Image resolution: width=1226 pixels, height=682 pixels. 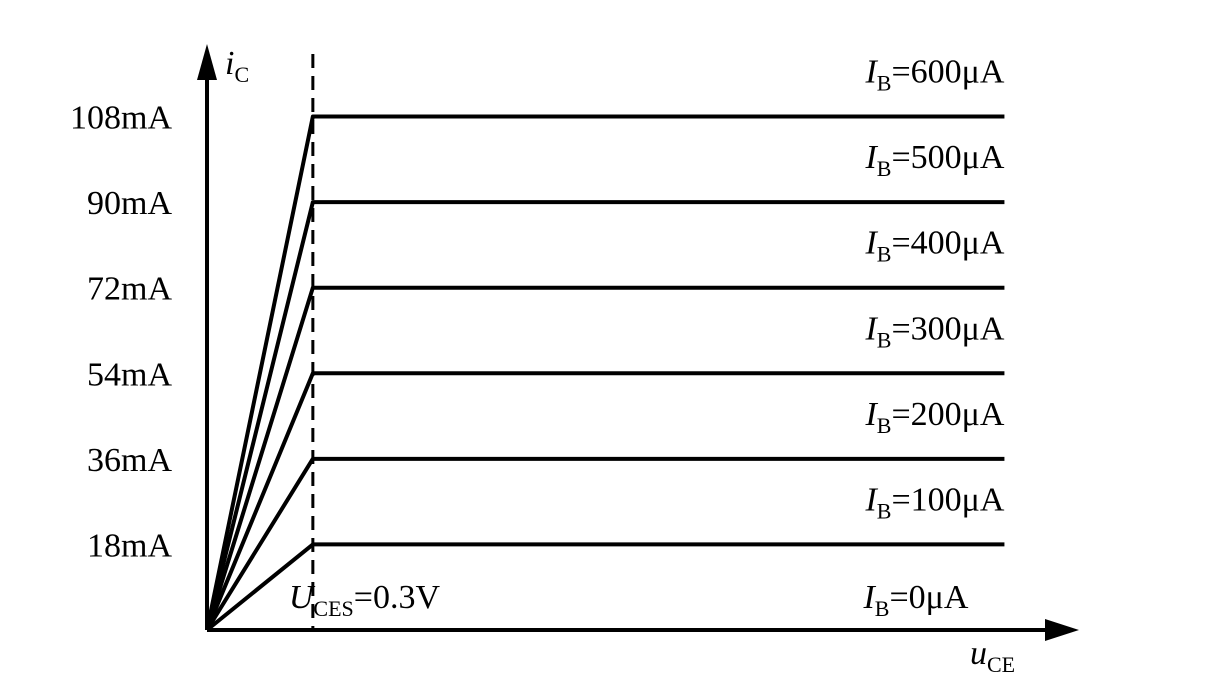 What do you see at coordinates (129, 203) in the screenshot?
I see `y-tick-label: 90mA` at bounding box center [129, 203].